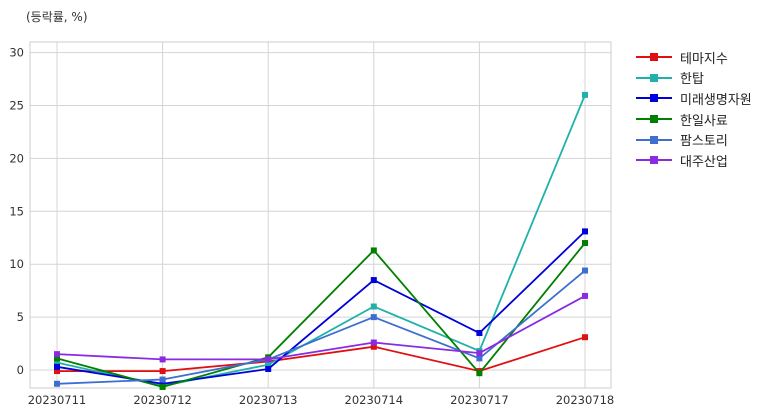 The height and width of the screenshot is (416, 775). I want to click on legend-item: 한탑, so click(694, 78).